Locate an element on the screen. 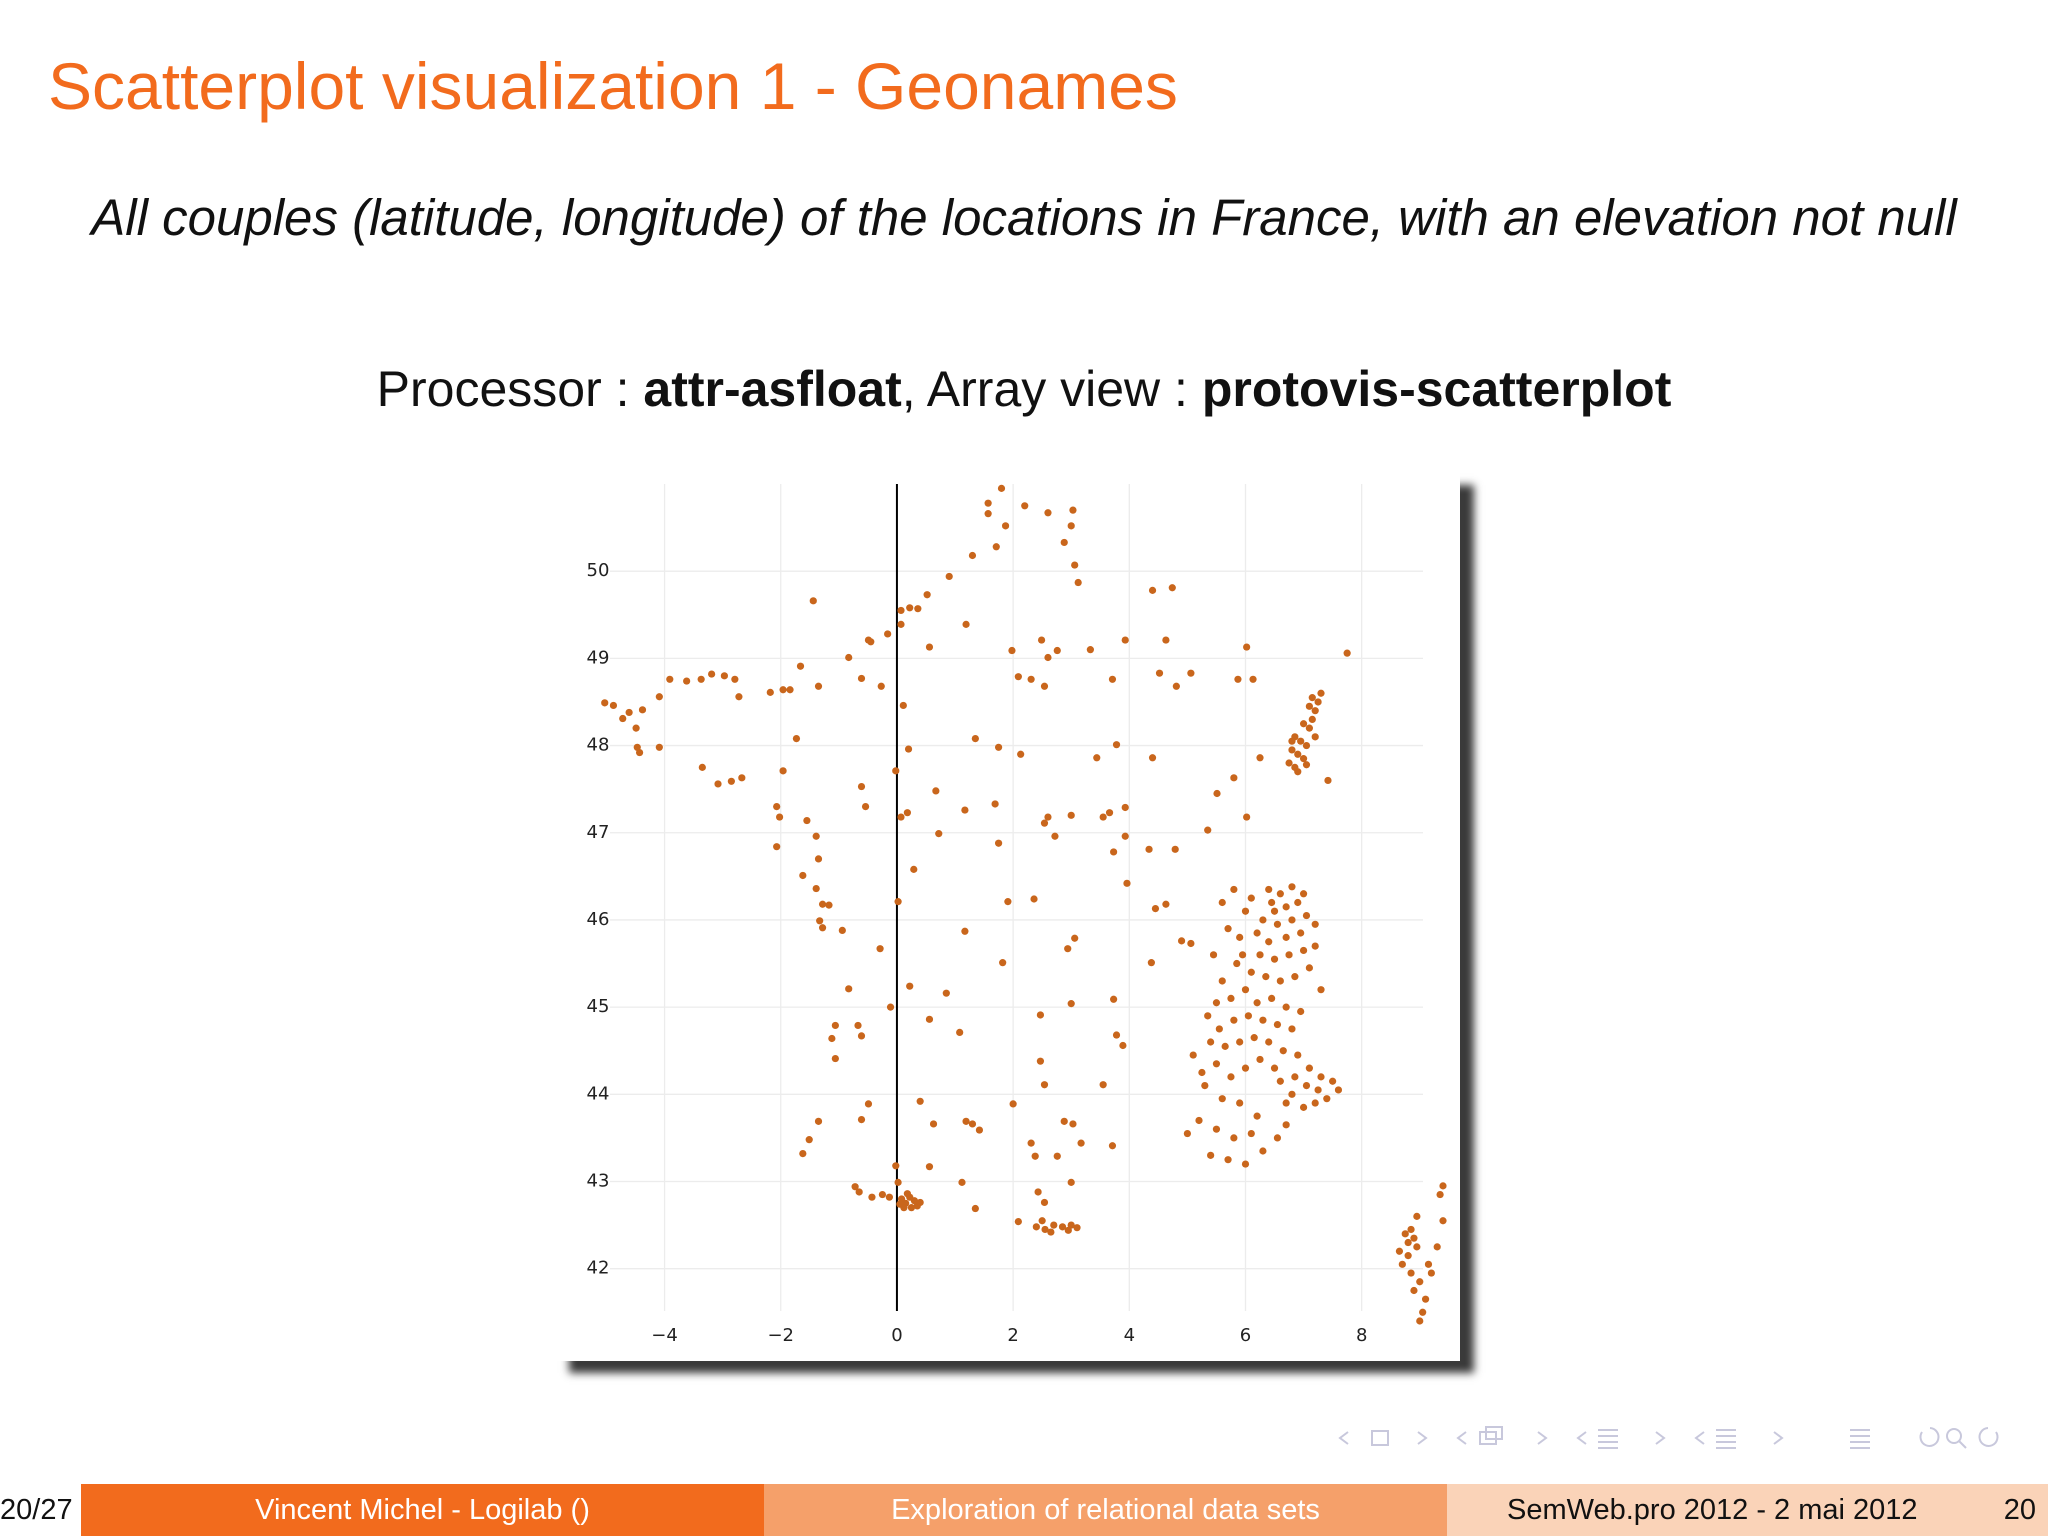 The image size is (2048, 1536). footer-right: SemWeb.pro 2012 - 2 mai 2012 20 is located at coordinates (1747, 1510).